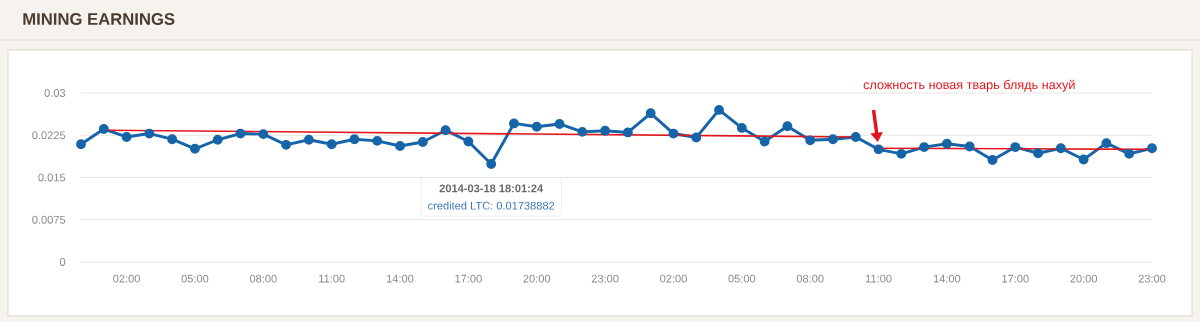  What do you see at coordinates (99, 19) in the screenshot?
I see `chart-title: MINING EARNINGS` at bounding box center [99, 19].